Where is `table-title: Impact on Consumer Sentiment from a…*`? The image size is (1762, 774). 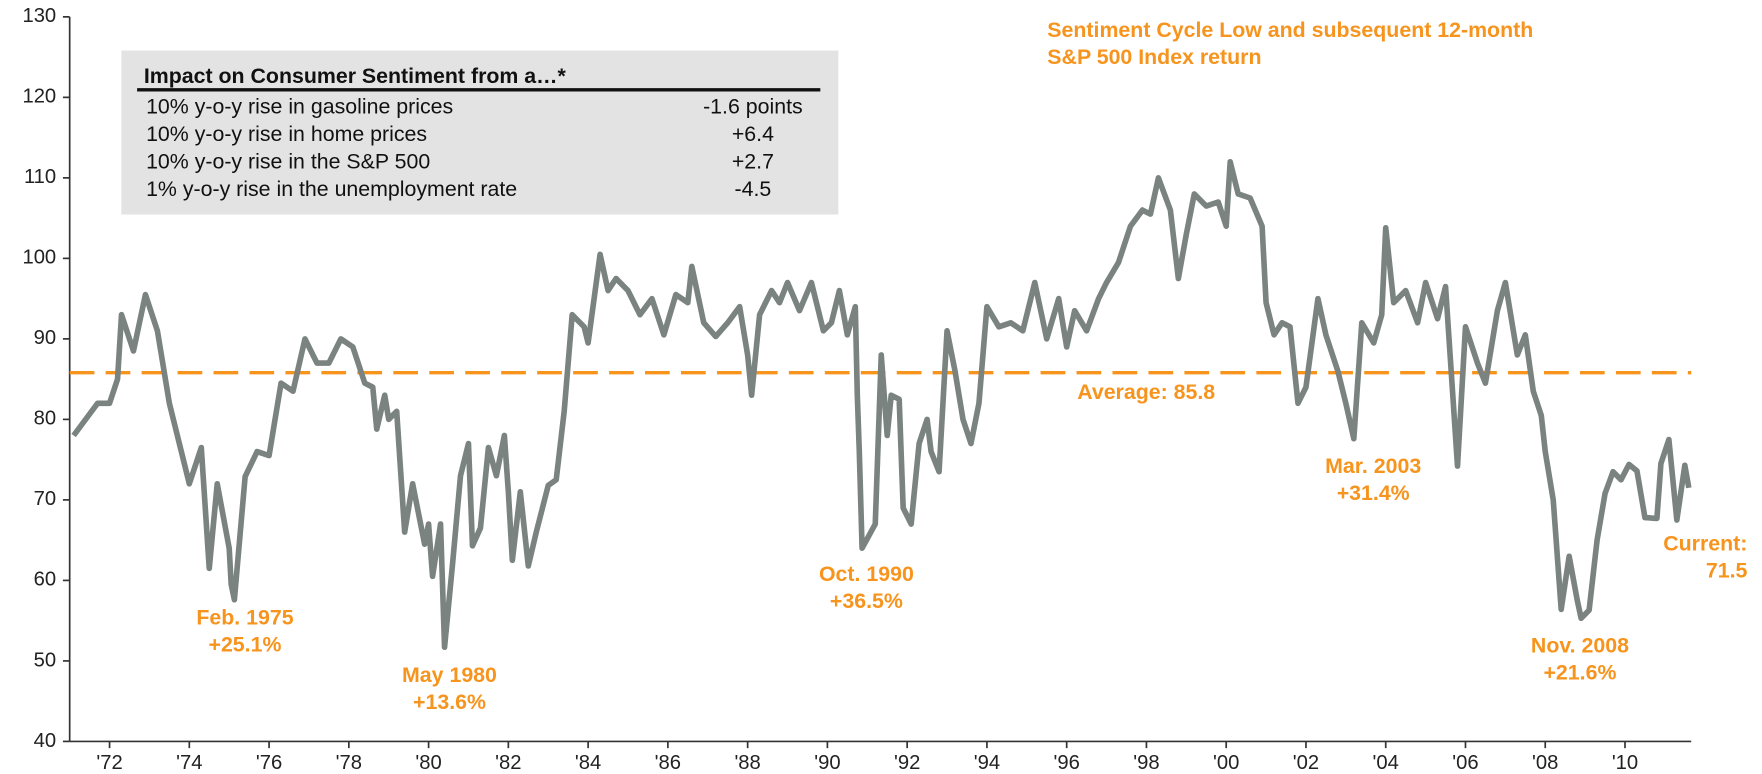 table-title: Impact on Consumer Sentiment from a…* is located at coordinates (355, 76).